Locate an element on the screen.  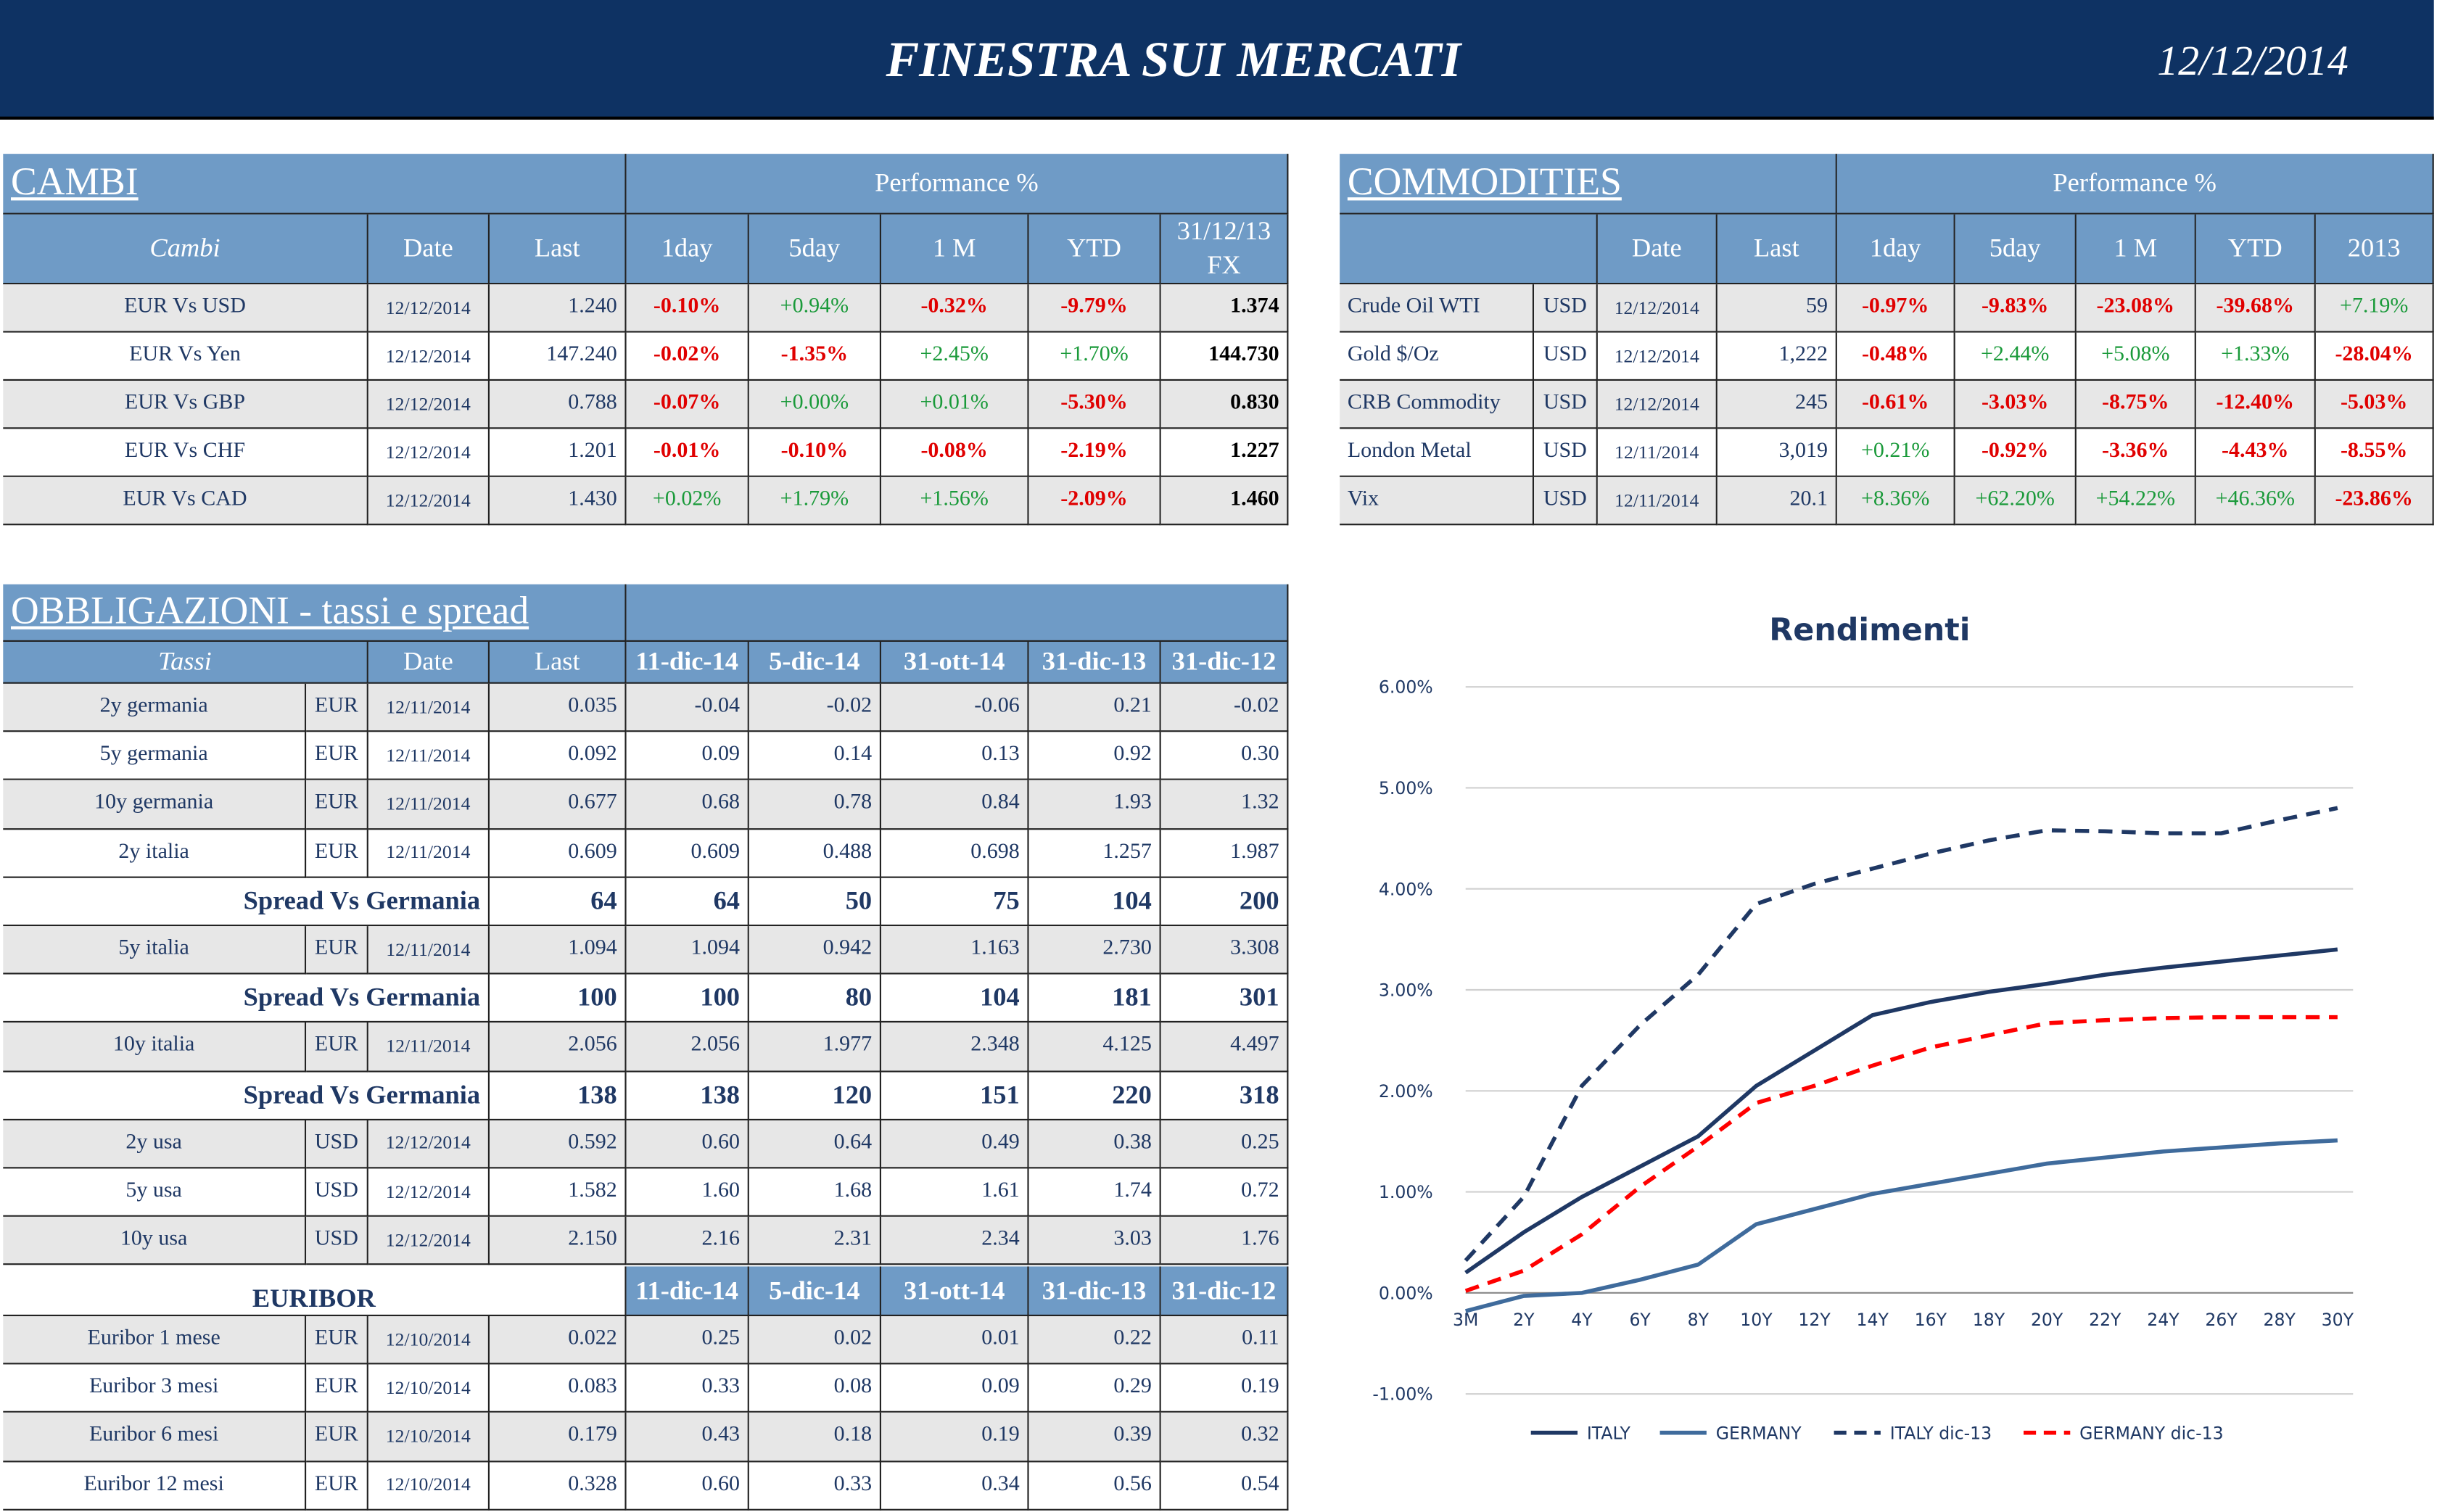
table-cell: 1.74 is located at coordinates (1094, 1193).